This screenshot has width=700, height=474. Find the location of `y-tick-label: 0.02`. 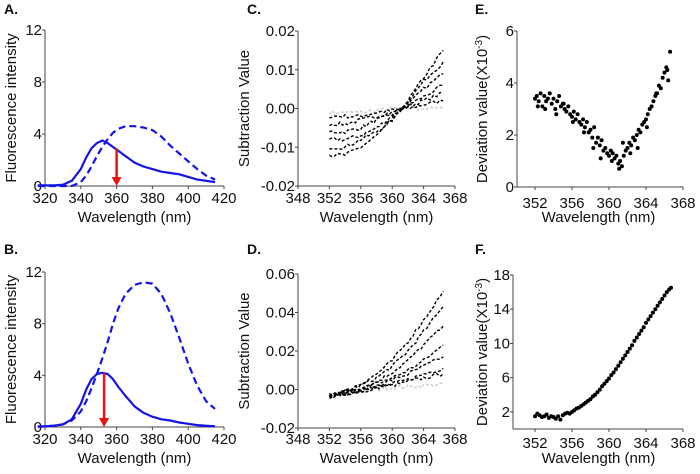

y-tick-label: 0.02 is located at coordinates (280, 31).